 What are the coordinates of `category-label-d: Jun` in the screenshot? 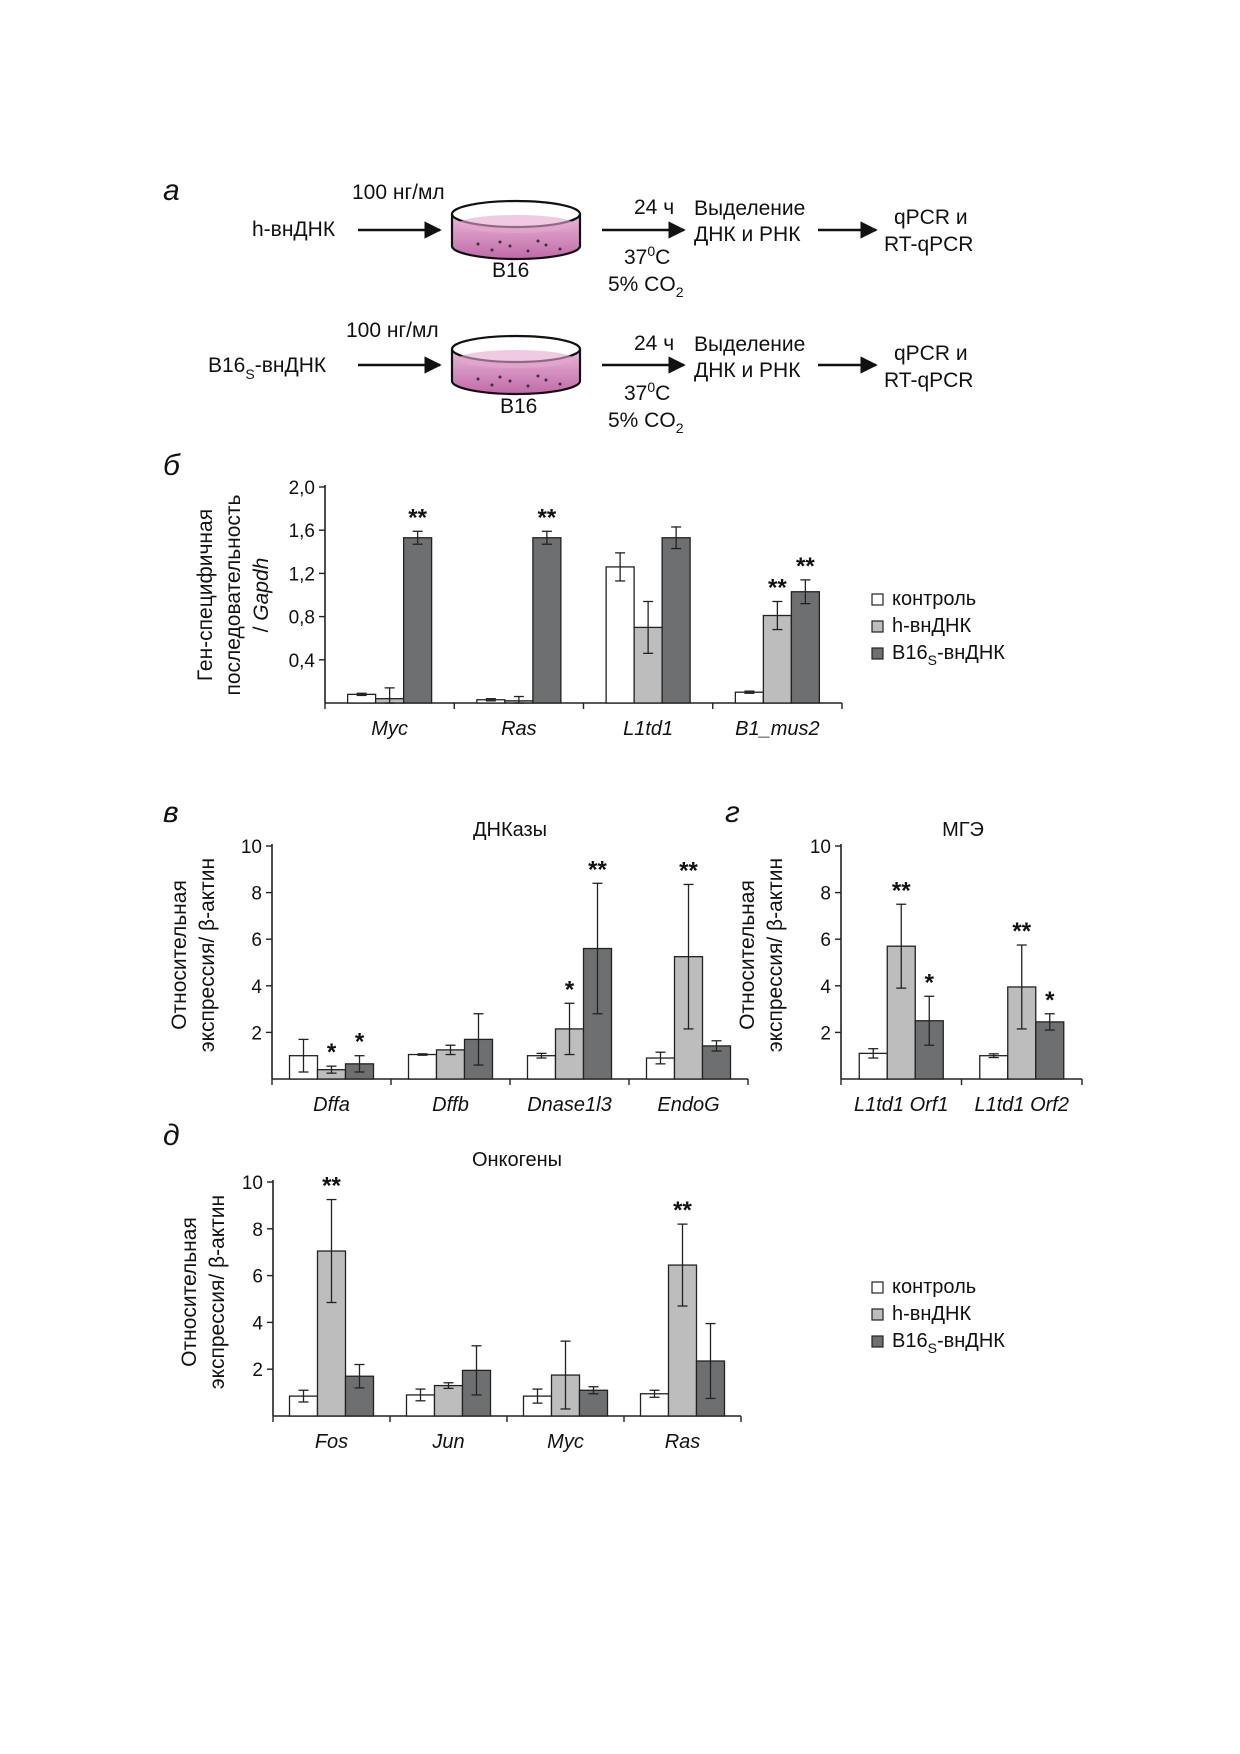 It's located at (447, 1442).